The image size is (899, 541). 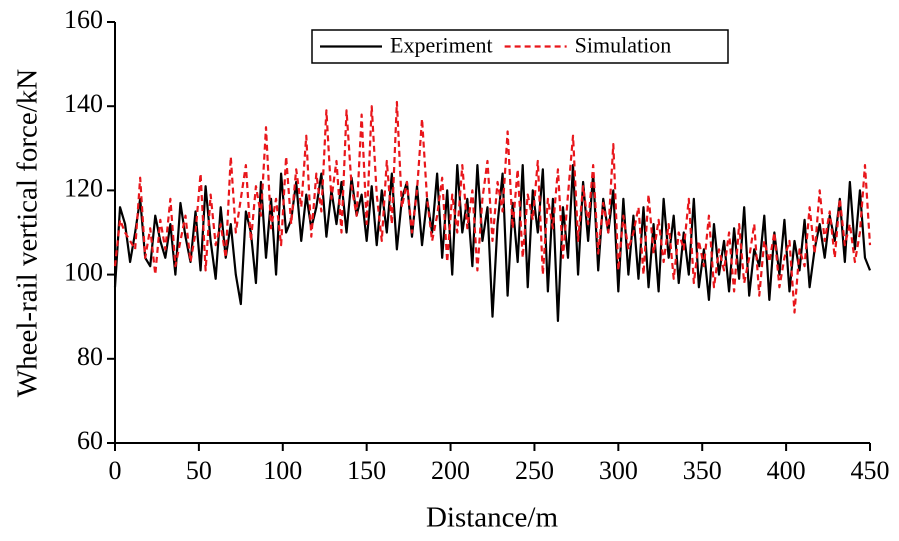 I want to click on y-tick-label: 80, so click(x=90, y=356).